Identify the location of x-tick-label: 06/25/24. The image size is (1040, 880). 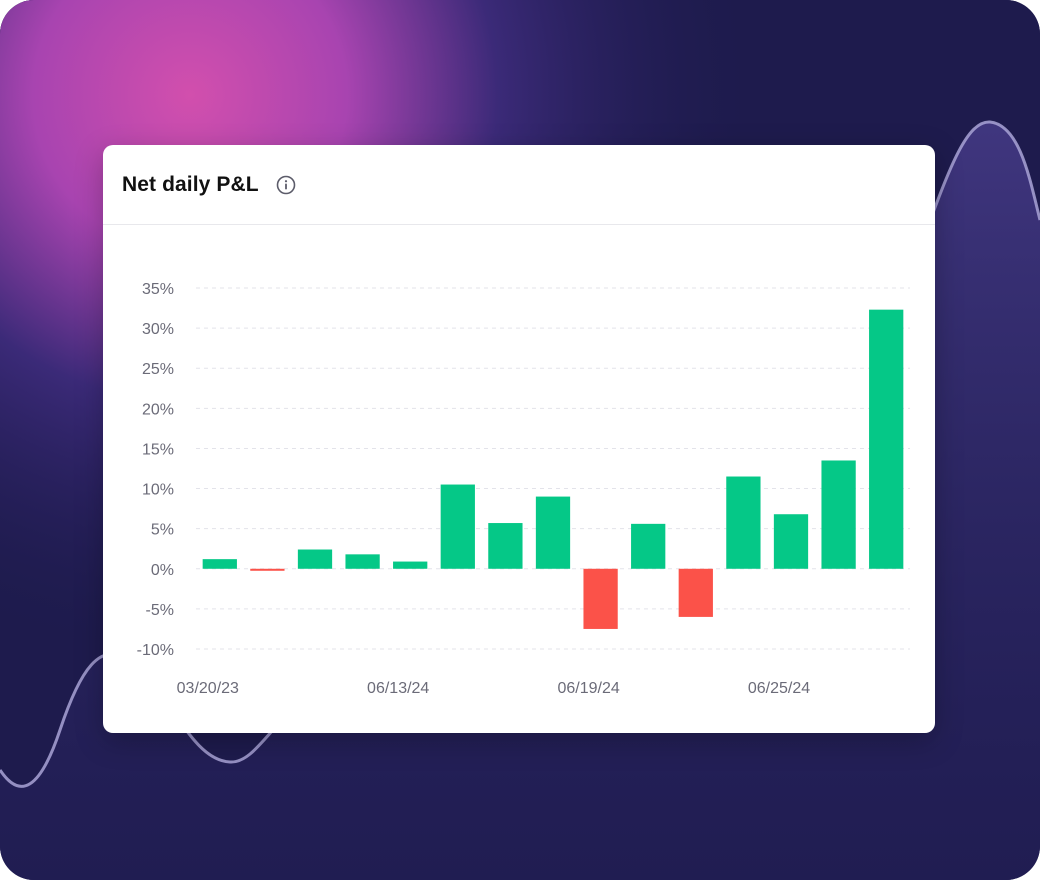
(779, 688).